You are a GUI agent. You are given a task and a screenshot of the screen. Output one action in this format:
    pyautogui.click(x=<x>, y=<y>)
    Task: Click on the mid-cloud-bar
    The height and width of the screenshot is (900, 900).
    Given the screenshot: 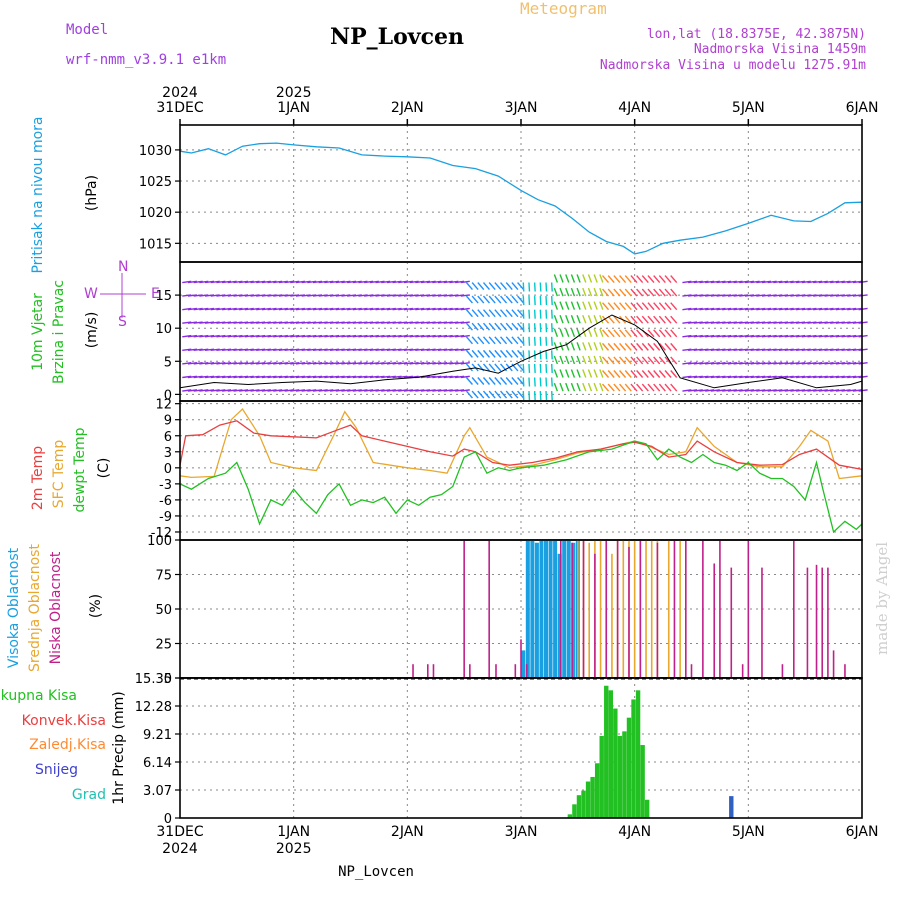 What is the action you would take?
    pyautogui.click(x=612, y=615)
    